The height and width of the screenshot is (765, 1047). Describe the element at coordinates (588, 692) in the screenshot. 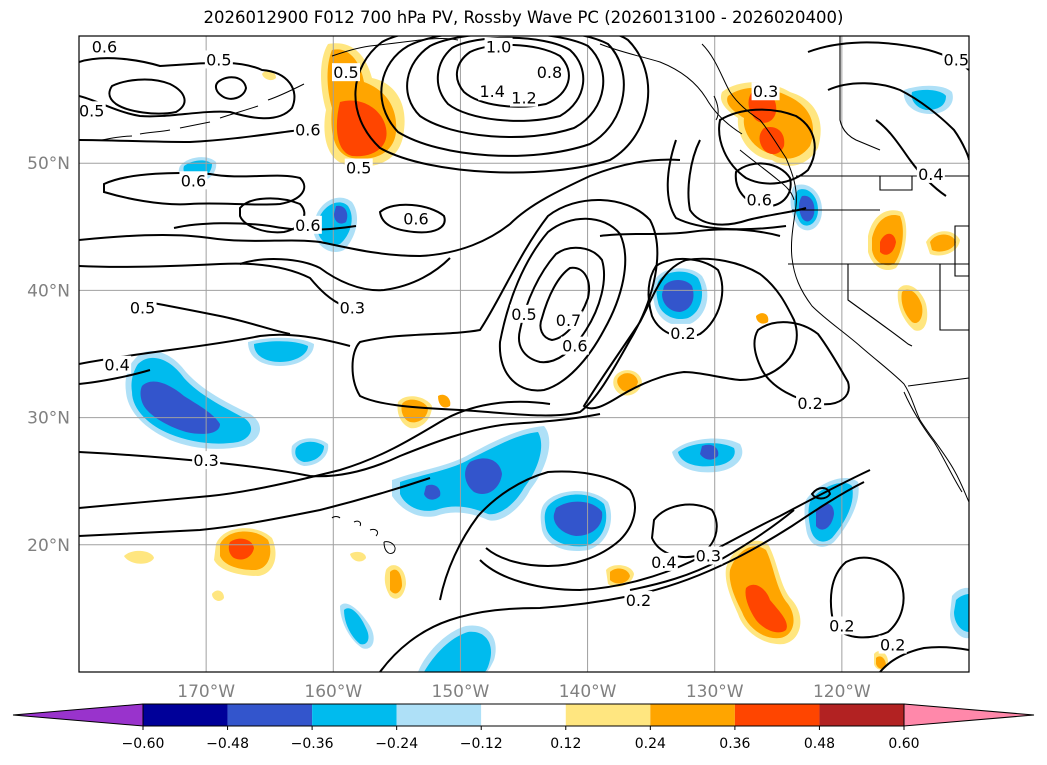

I see `longitude-tick-label: 140°W` at that location.